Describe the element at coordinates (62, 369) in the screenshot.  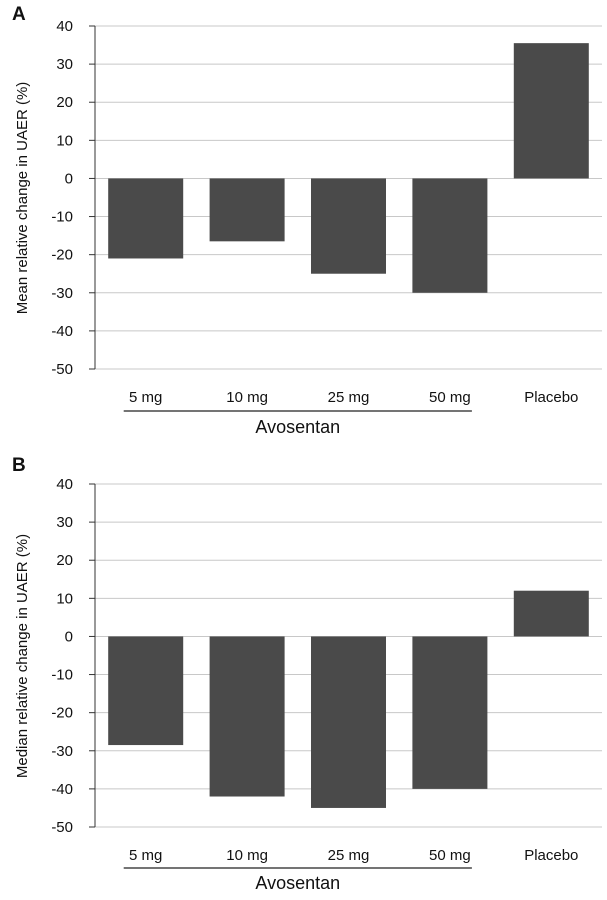
I see `panel-a-y-tick-label: -50` at that location.